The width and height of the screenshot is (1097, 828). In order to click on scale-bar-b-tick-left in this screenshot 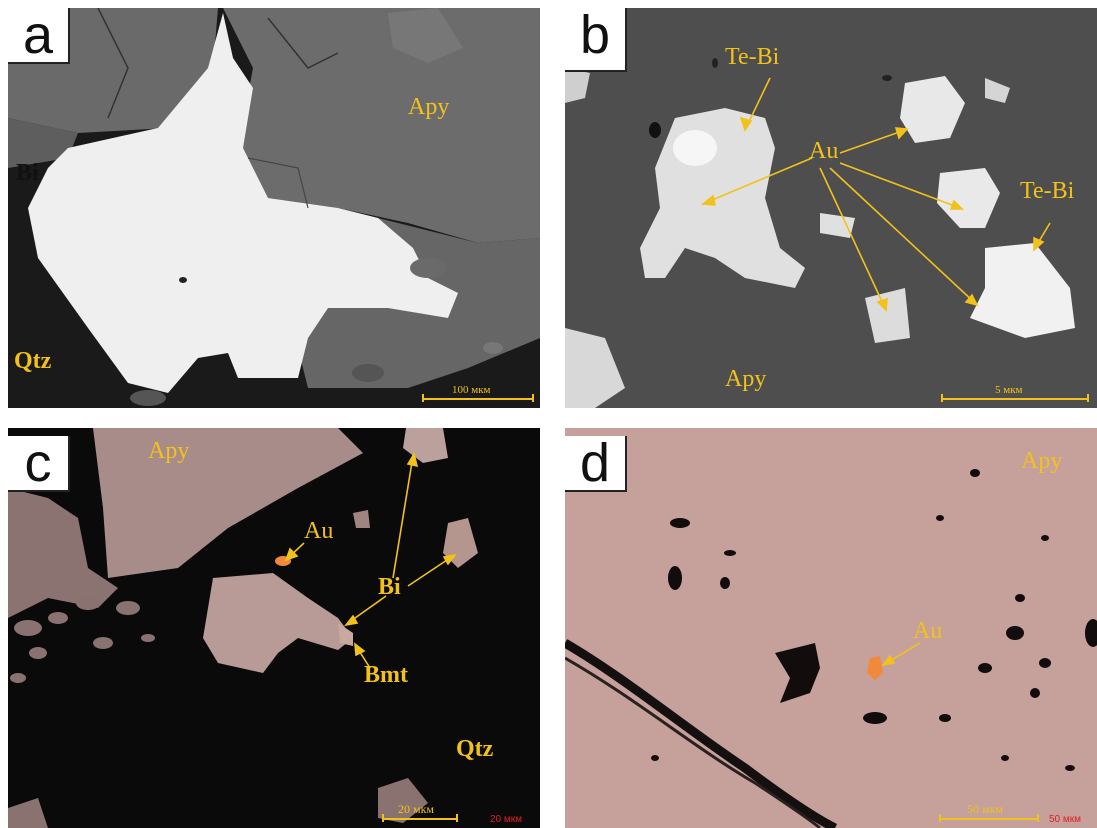, I will do `click(942, 398)`.